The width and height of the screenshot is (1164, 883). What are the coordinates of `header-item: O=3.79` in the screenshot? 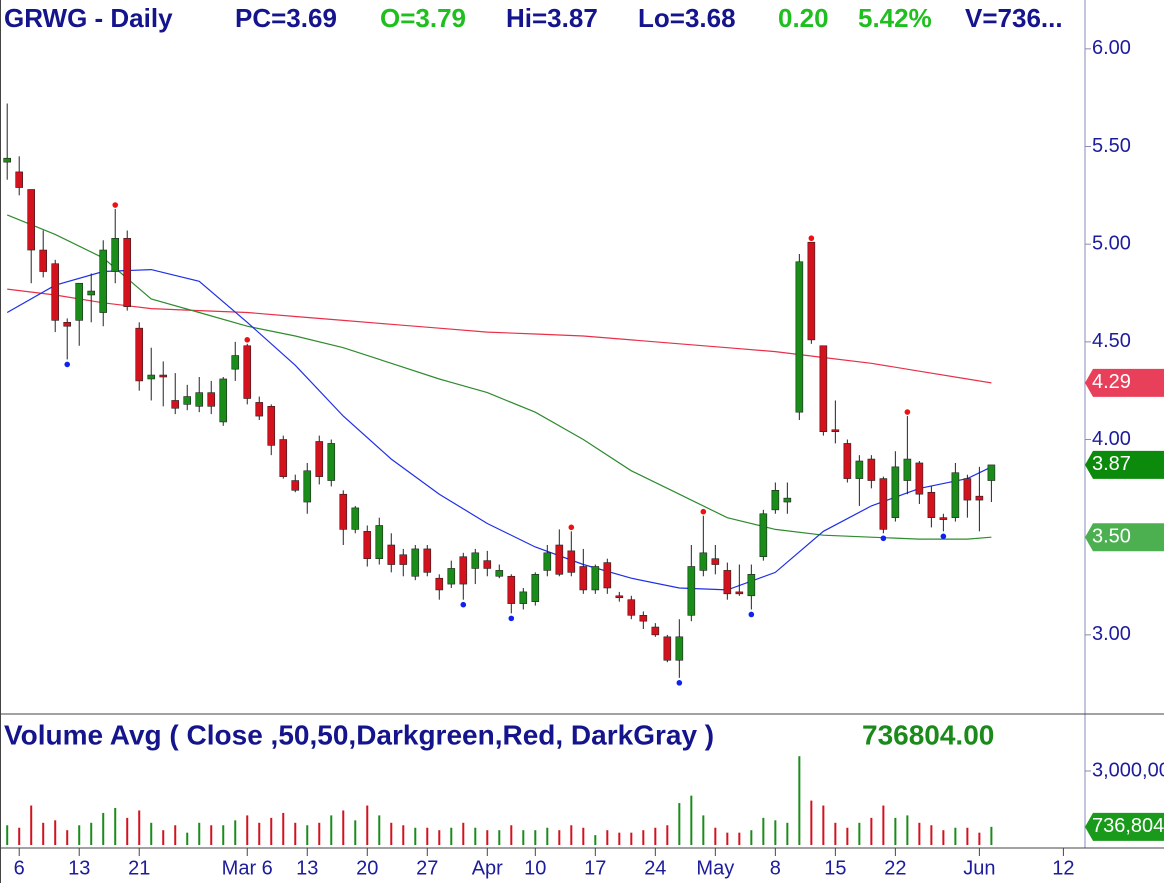 It's located at (423, 18).